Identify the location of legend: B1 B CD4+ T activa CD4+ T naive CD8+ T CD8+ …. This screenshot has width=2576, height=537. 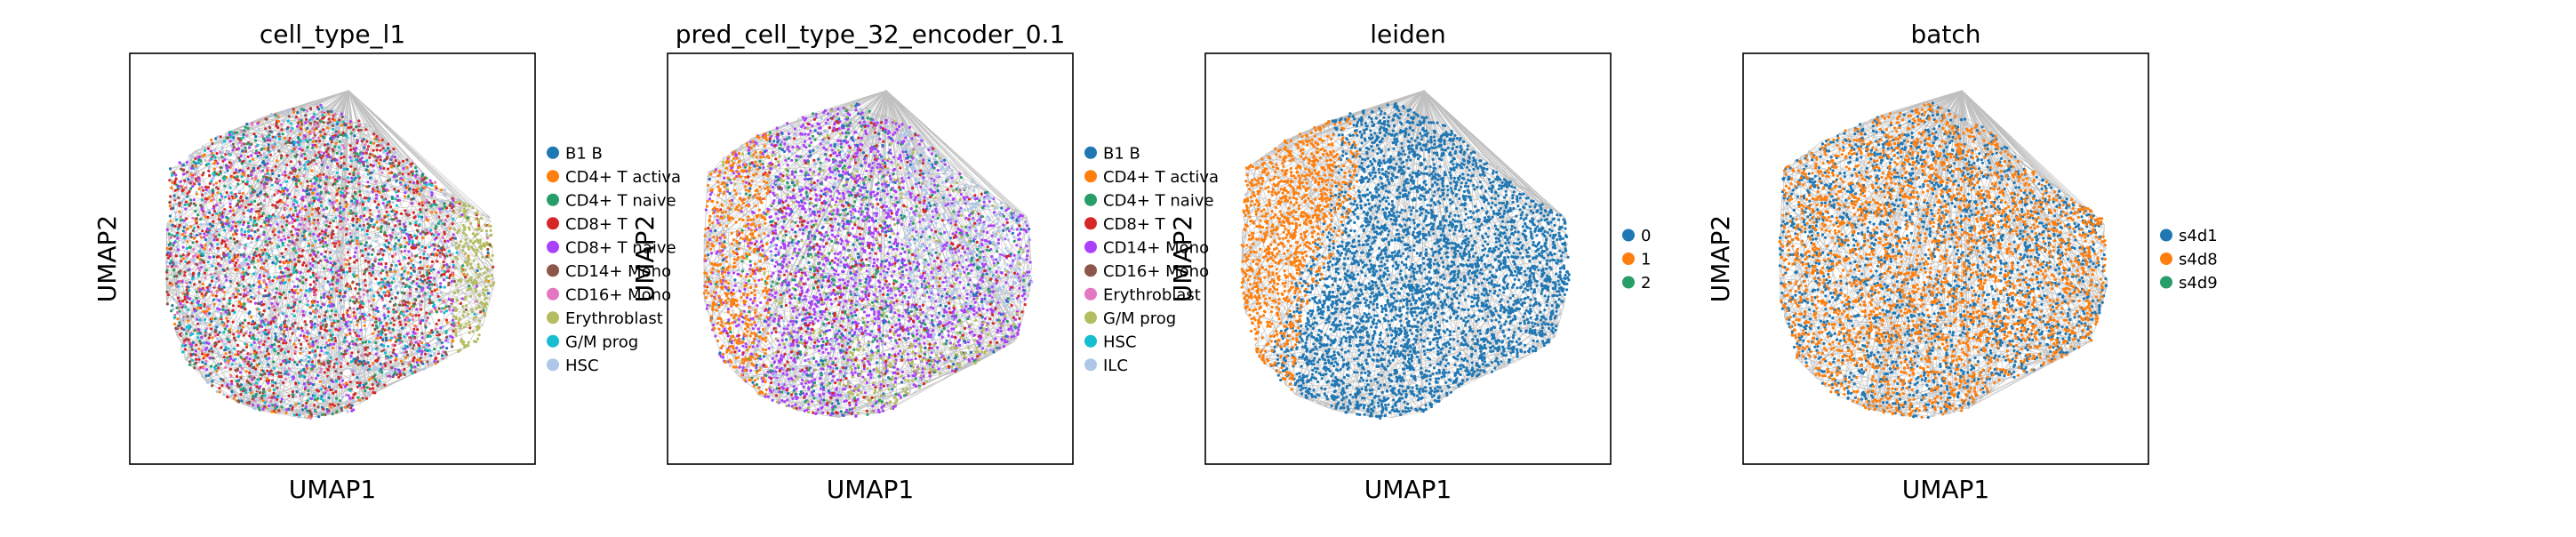
(614, 259).